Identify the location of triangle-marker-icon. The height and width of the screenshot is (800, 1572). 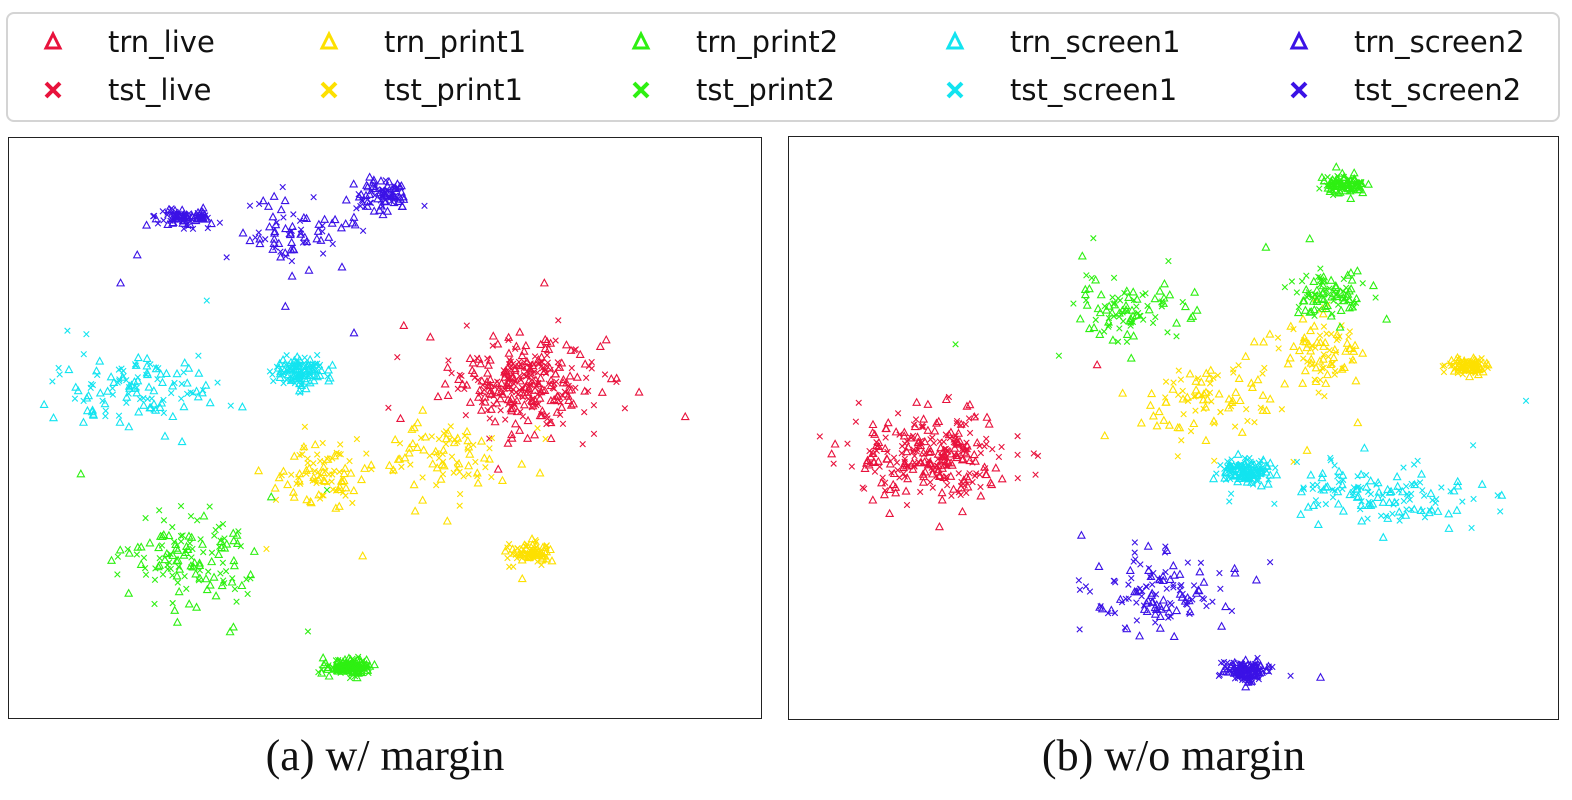
(53, 40).